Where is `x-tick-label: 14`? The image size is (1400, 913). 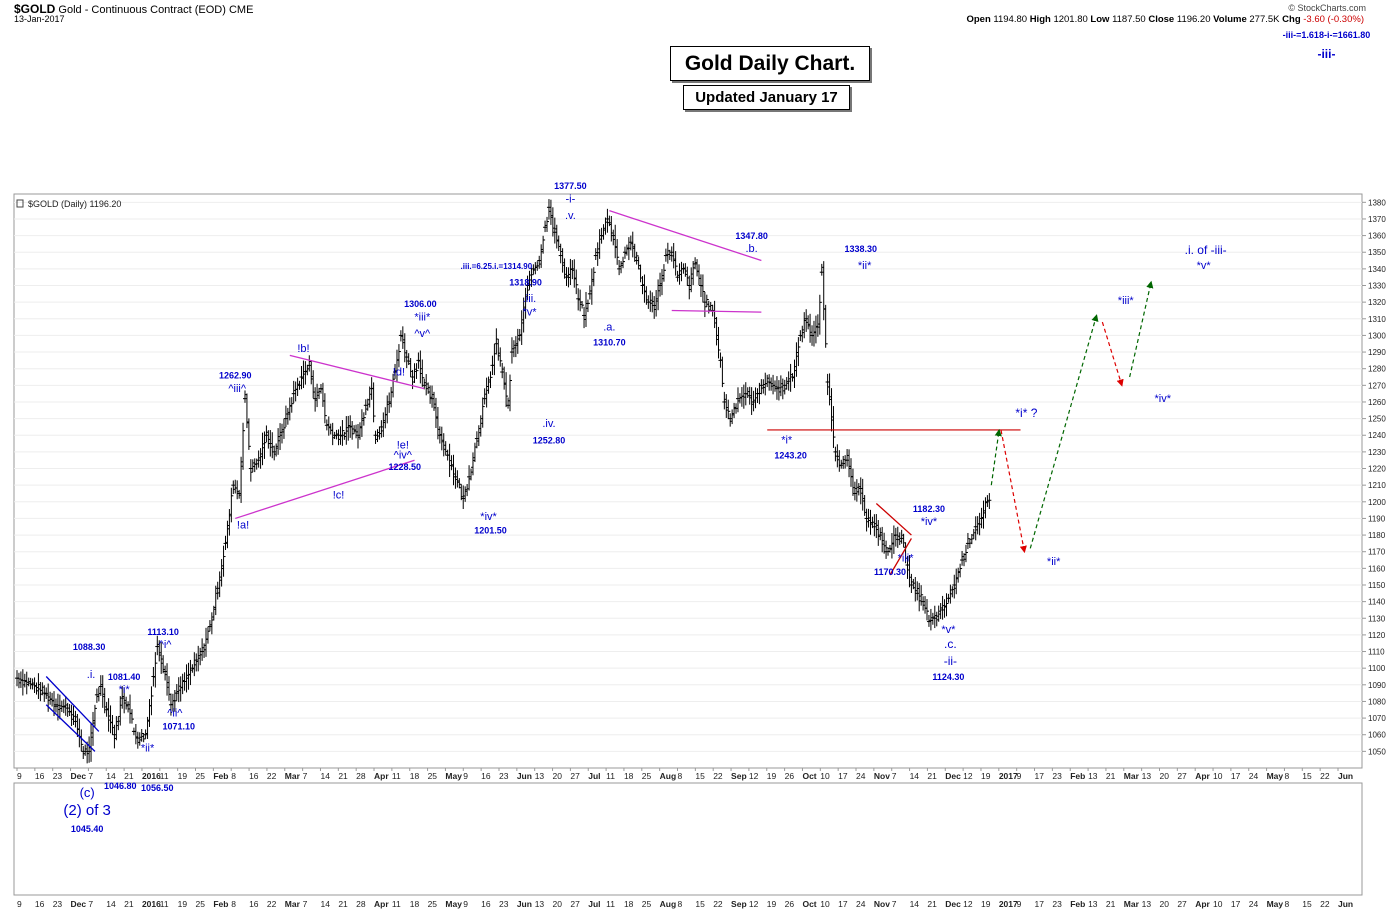
x-tick-label: 14 is located at coordinates (915, 776).